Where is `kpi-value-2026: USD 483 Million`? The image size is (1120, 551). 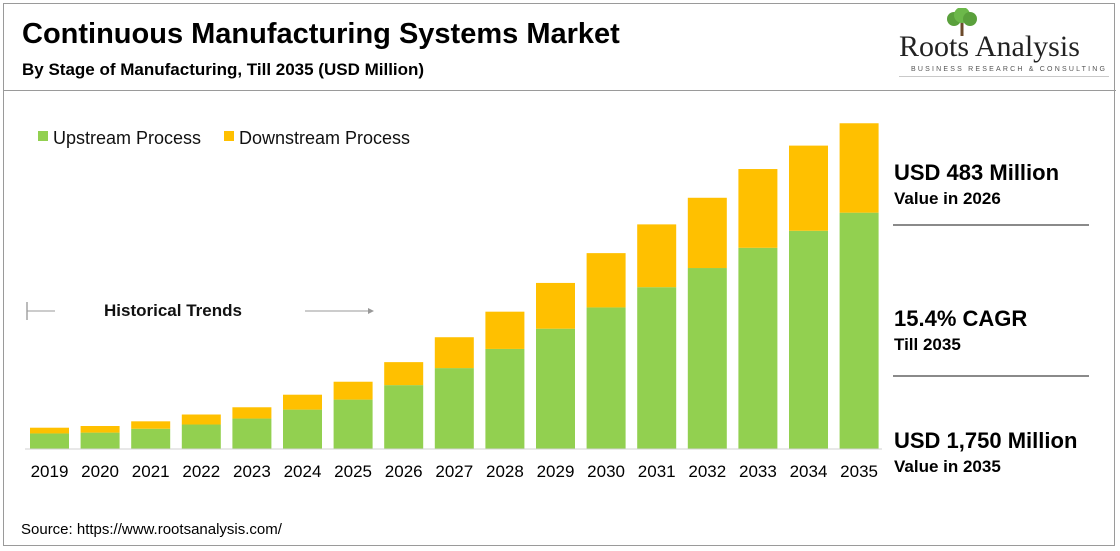
kpi-value-2026: USD 483 Million is located at coordinates (977, 172).